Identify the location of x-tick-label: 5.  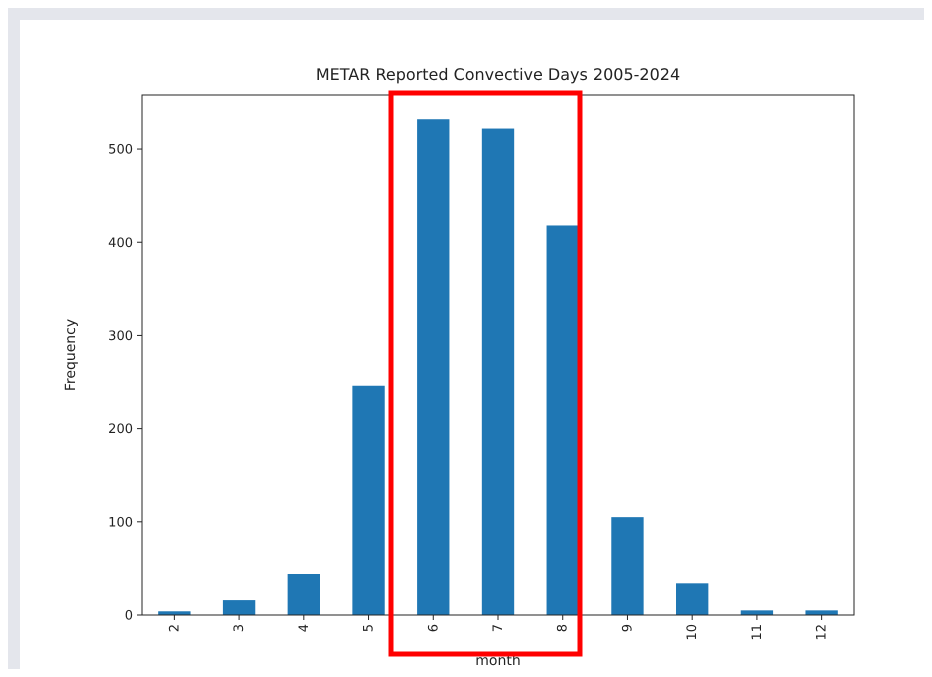
(369, 628).